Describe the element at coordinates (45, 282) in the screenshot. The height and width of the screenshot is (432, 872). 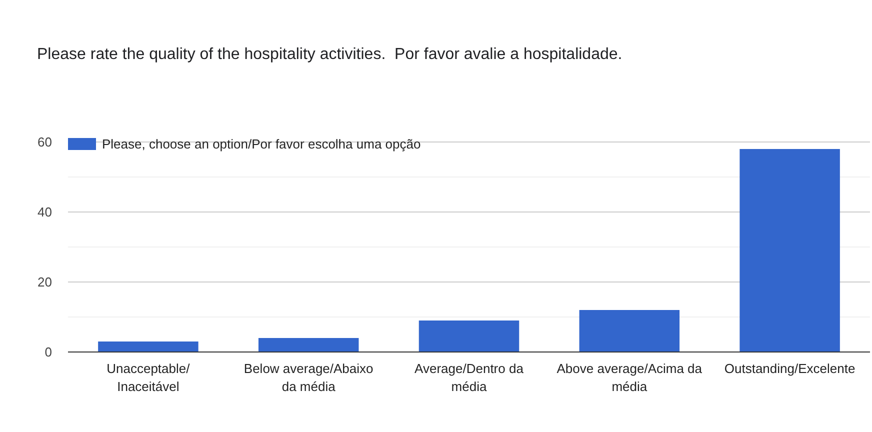
I see `y-tick-label: 20` at that location.